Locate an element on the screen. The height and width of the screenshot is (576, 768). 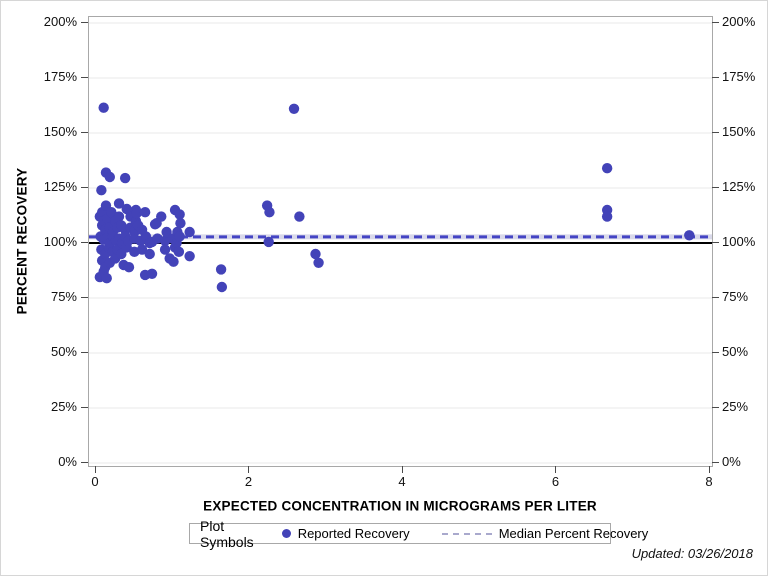
legend-entry-median-recovery: Median Percent Recovery is located at coordinates (545, 533).